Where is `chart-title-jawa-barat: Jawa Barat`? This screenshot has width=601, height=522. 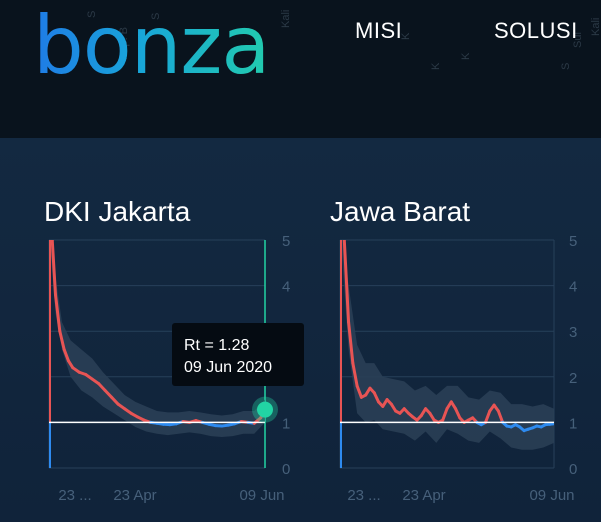
chart-title-jawa-barat: Jawa Barat is located at coordinates (400, 211).